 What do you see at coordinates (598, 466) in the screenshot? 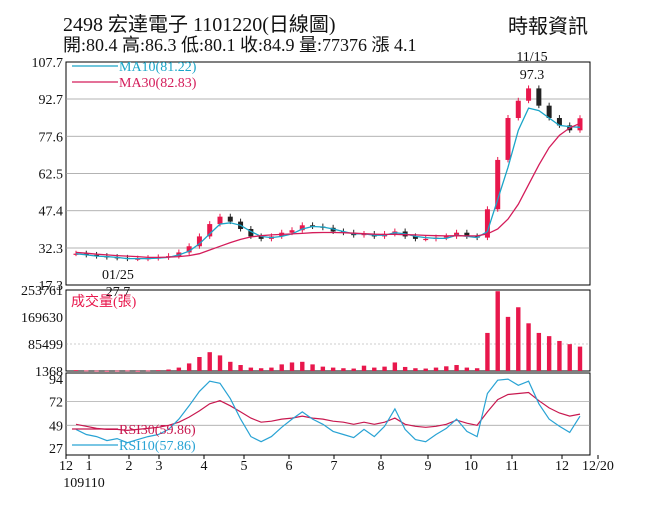
I see `x-tick-label: 12/20` at bounding box center [598, 466].